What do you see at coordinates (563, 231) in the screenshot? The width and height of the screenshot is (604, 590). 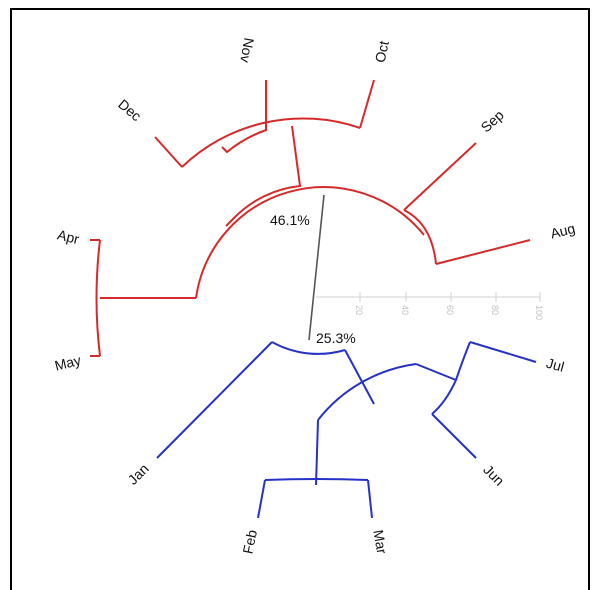 I see `leaf-label-aug: Aug` at bounding box center [563, 231].